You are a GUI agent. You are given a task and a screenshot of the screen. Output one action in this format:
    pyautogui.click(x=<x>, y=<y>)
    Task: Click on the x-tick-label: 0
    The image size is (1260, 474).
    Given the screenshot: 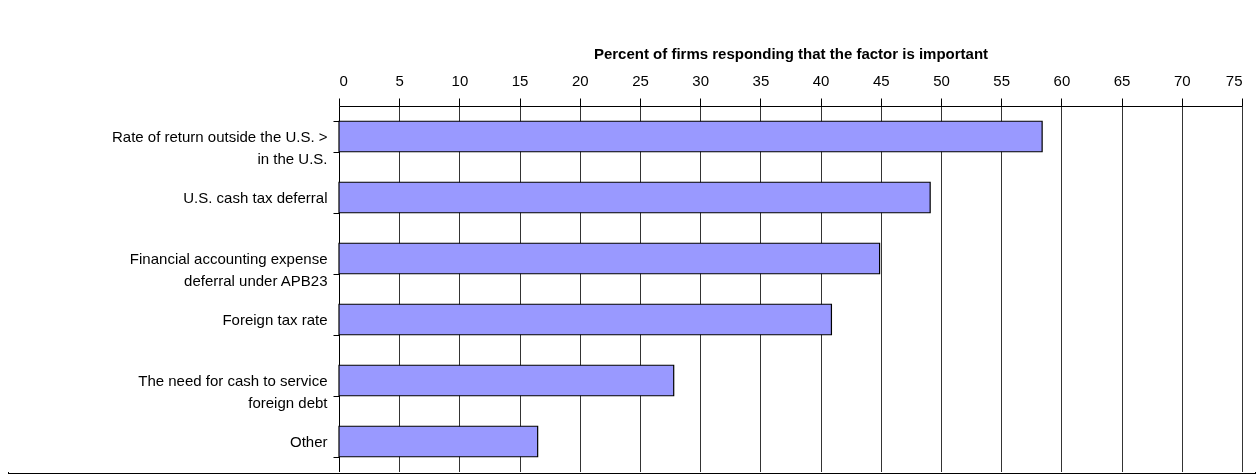 What is the action you would take?
    pyautogui.click(x=343, y=80)
    